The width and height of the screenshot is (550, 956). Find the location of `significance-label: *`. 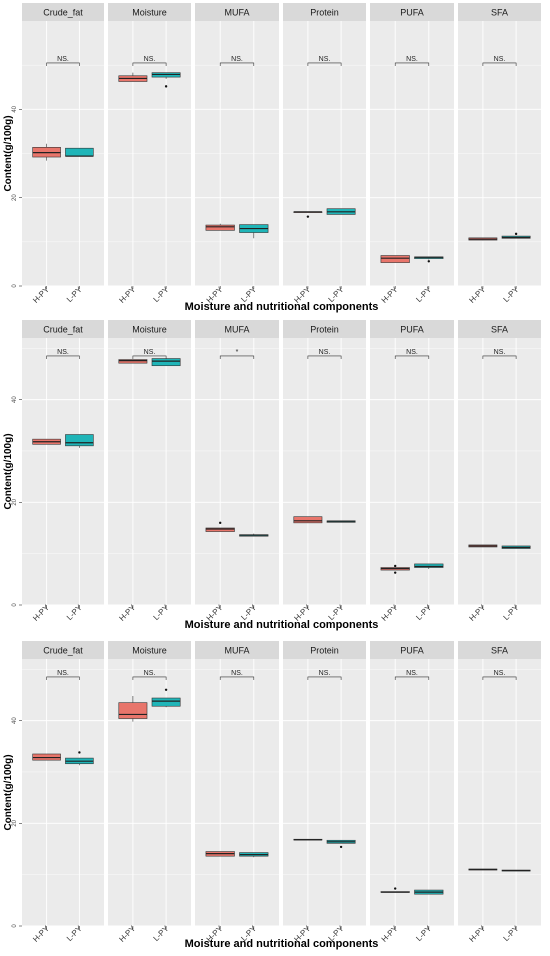

significance-label: * is located at coordinates (237, 352).